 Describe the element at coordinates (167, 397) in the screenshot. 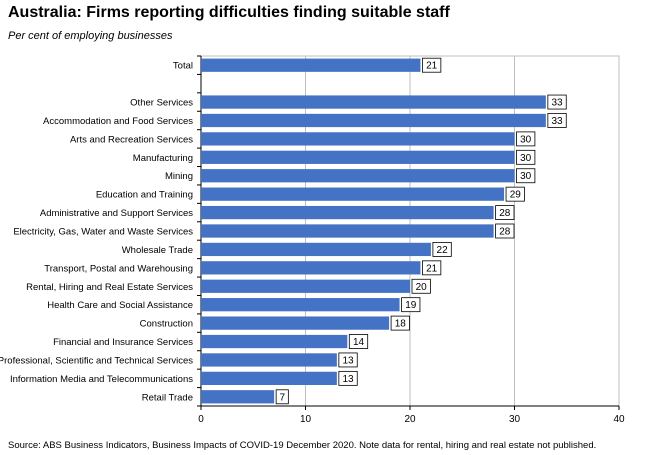

I see `category-label: Retail Trade` at that location.